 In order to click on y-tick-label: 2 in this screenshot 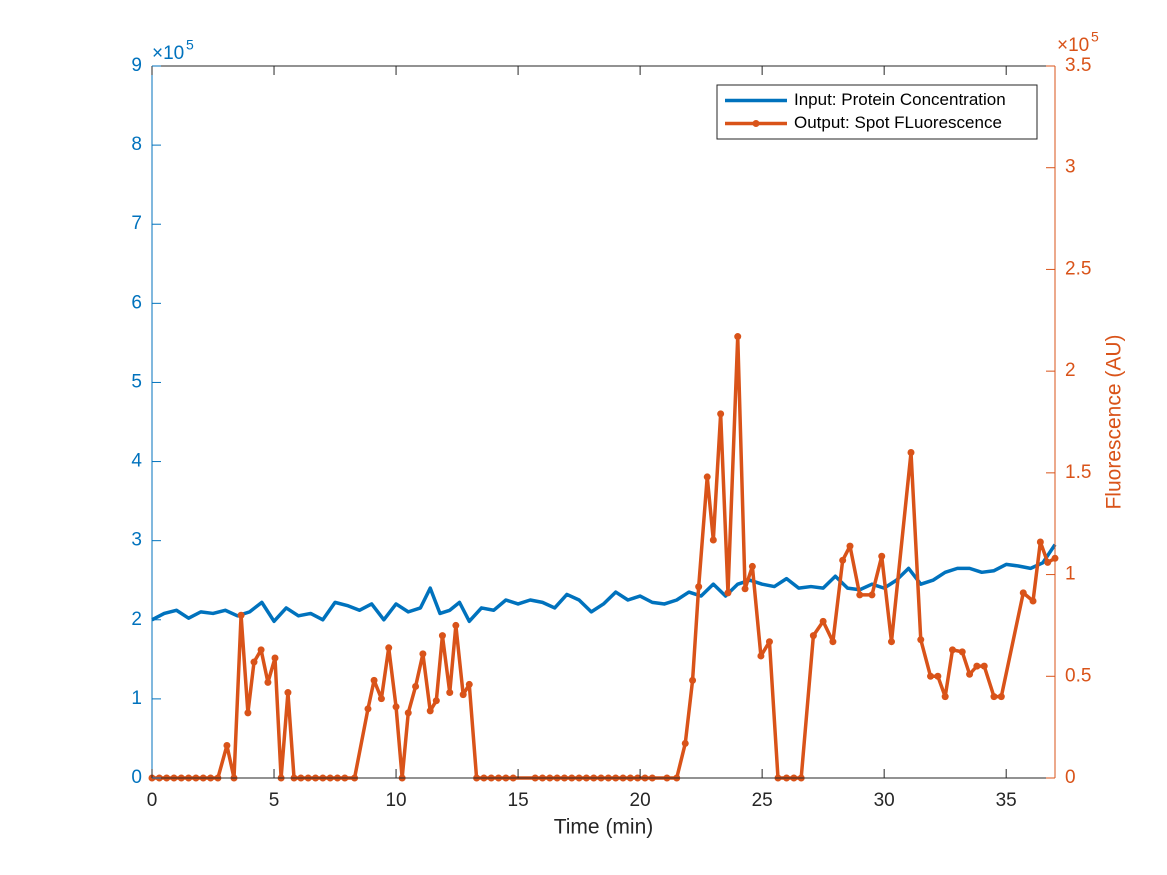, I will do `click(136, 619)`.